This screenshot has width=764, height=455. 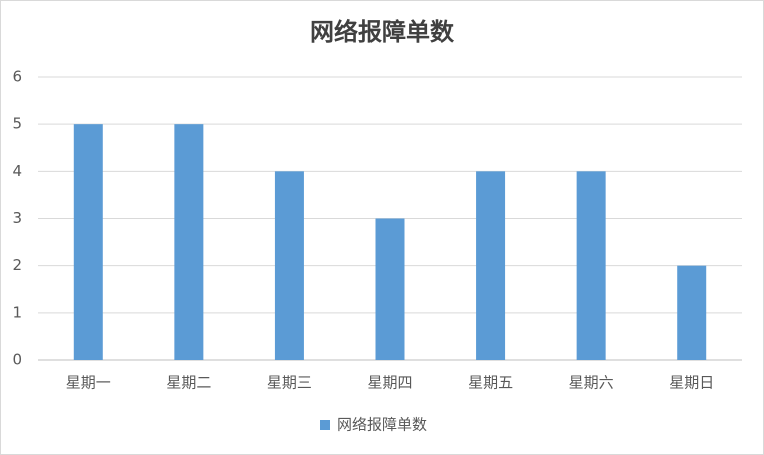 What do you see at coordinates (490, 383) in the screenshot?
I see `x-tick-label: 星期五` at bounding box center [490, 383].